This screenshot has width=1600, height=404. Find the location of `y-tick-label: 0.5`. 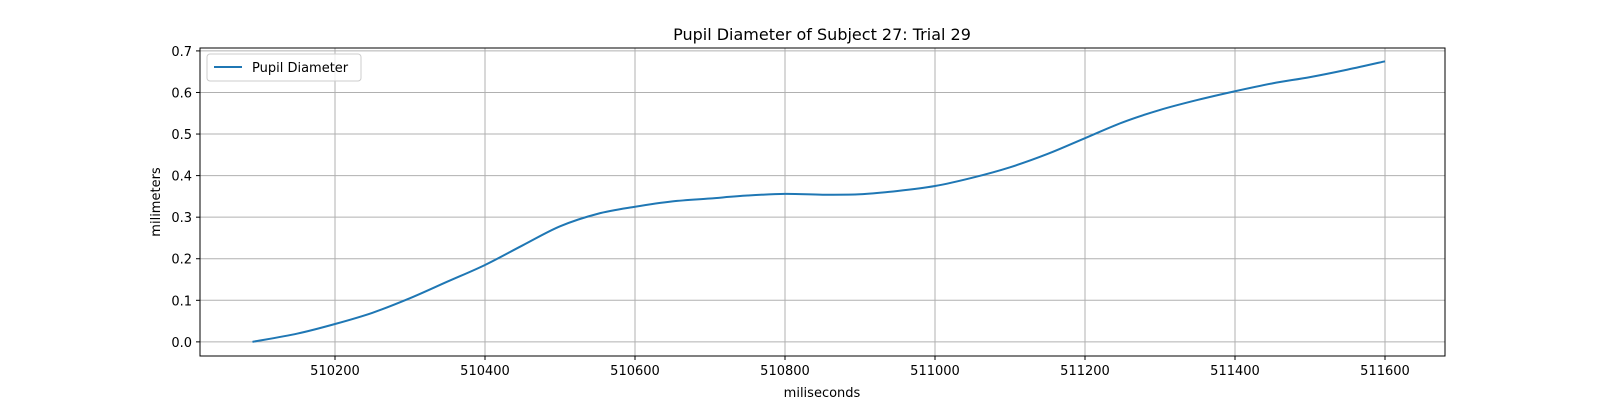

y-tick-label: 0.5 is located at coordinates (181, 135).